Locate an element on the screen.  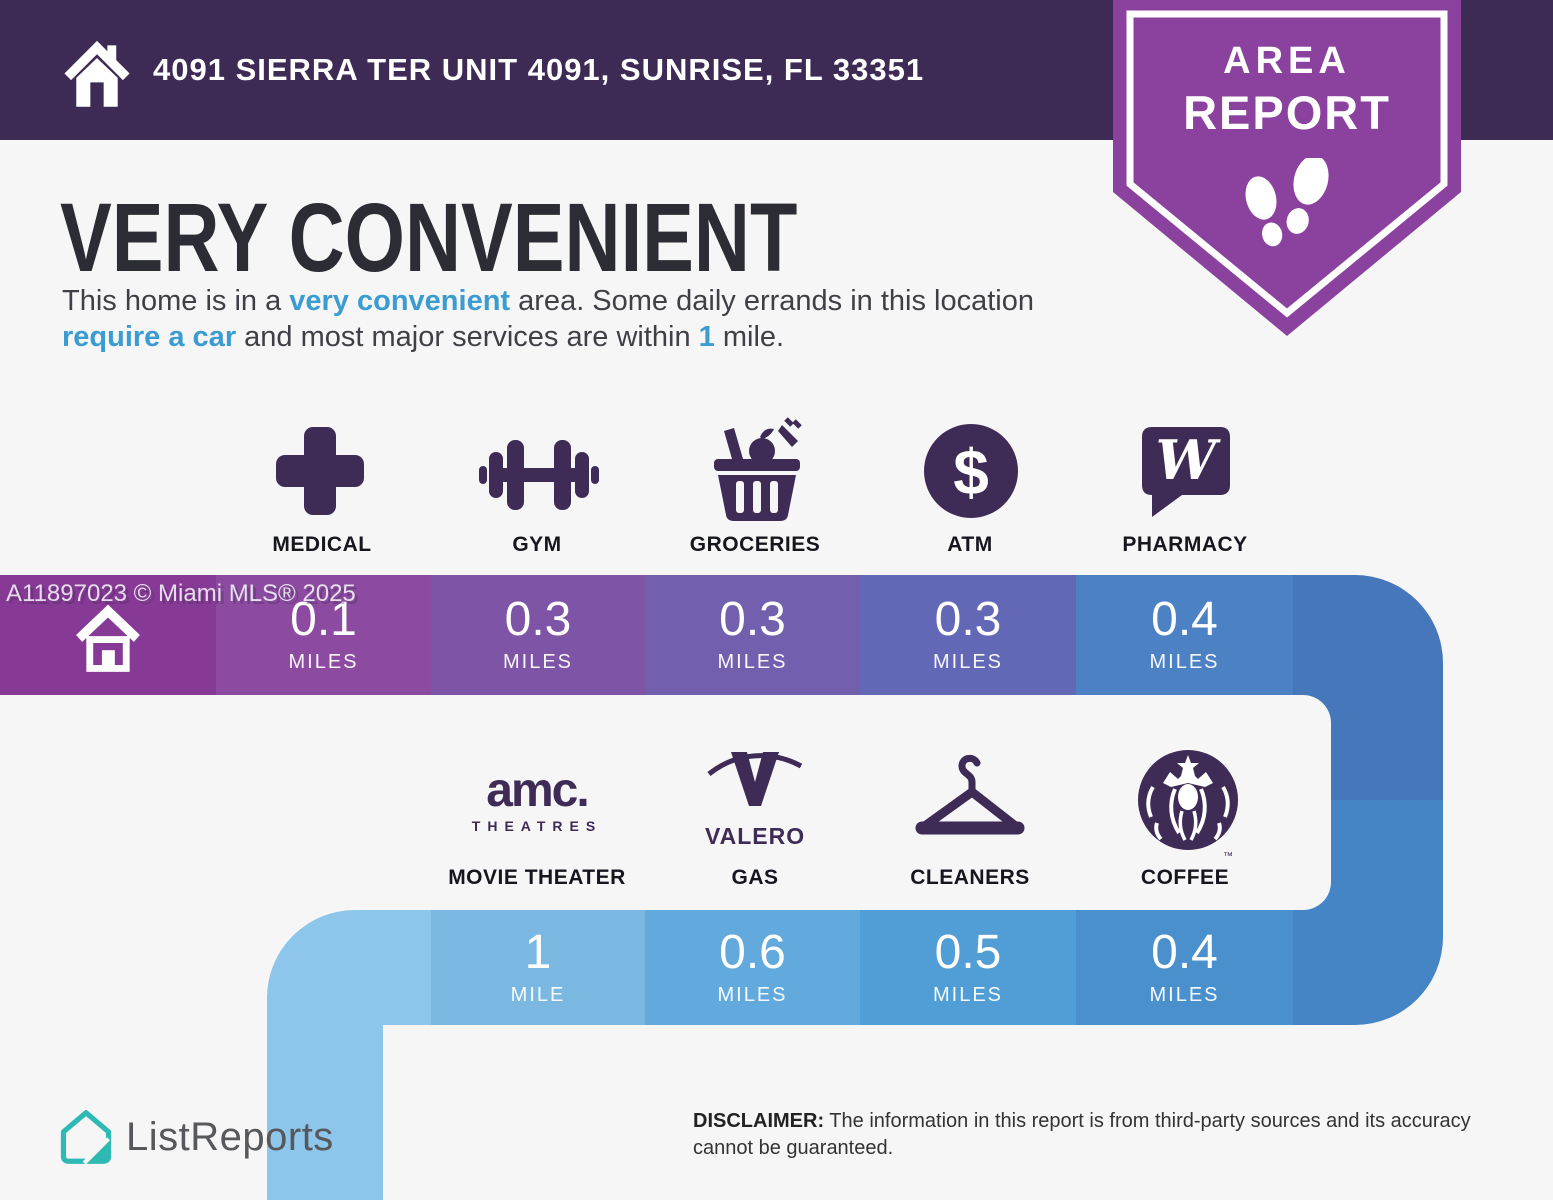
dollar-circle-icon: $ is located at coordinates (971, 473).